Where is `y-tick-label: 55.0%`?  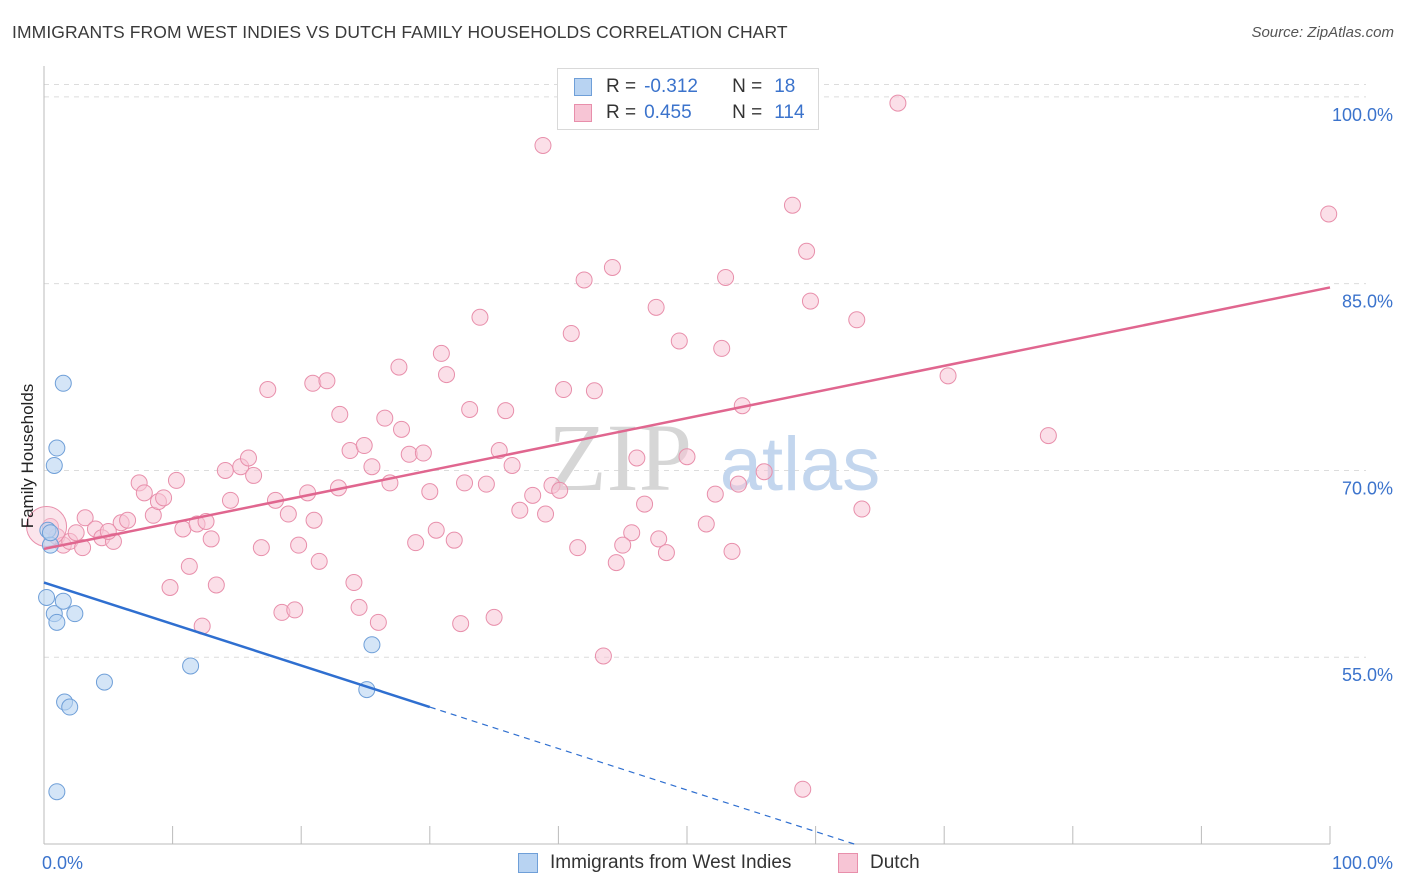
y-tick-label: 55.0% is located at coordinates (1367, 675).